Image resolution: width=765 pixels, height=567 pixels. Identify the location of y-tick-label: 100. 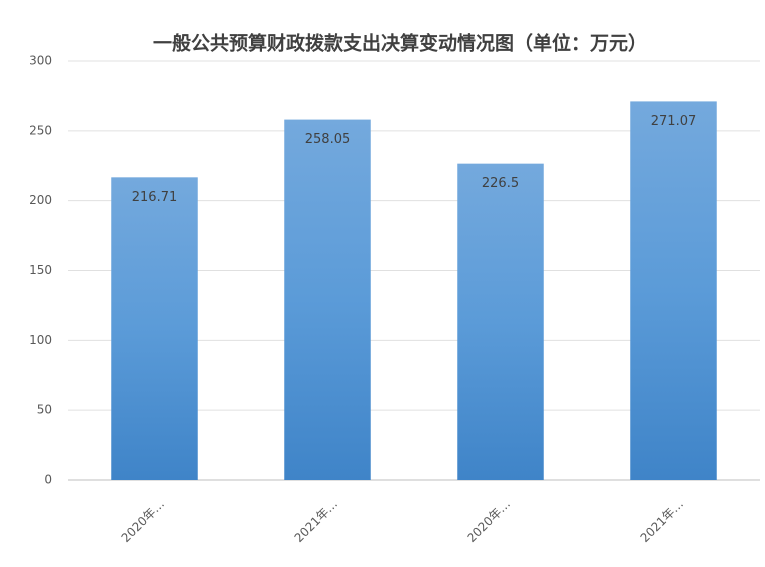
(40, 340).